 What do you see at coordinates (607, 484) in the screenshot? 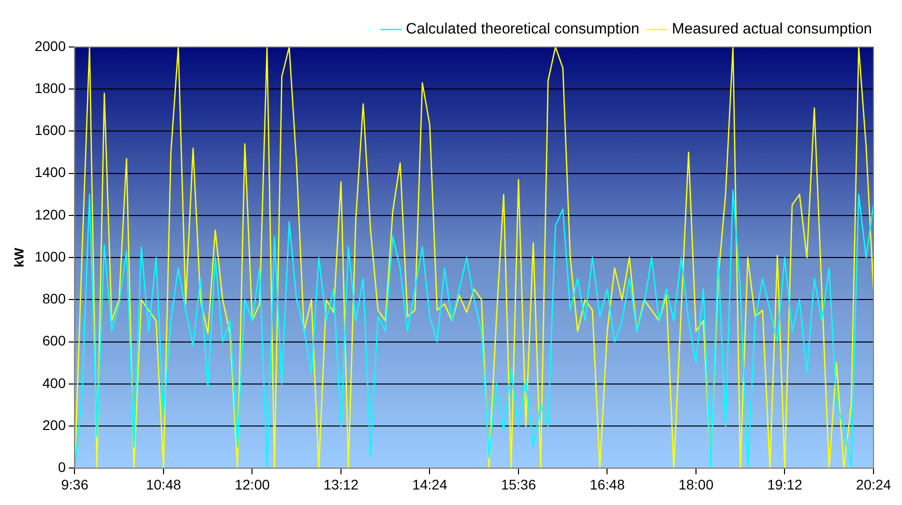
I see `x-tick-label: 16:48` at bounding box center [607, 484].